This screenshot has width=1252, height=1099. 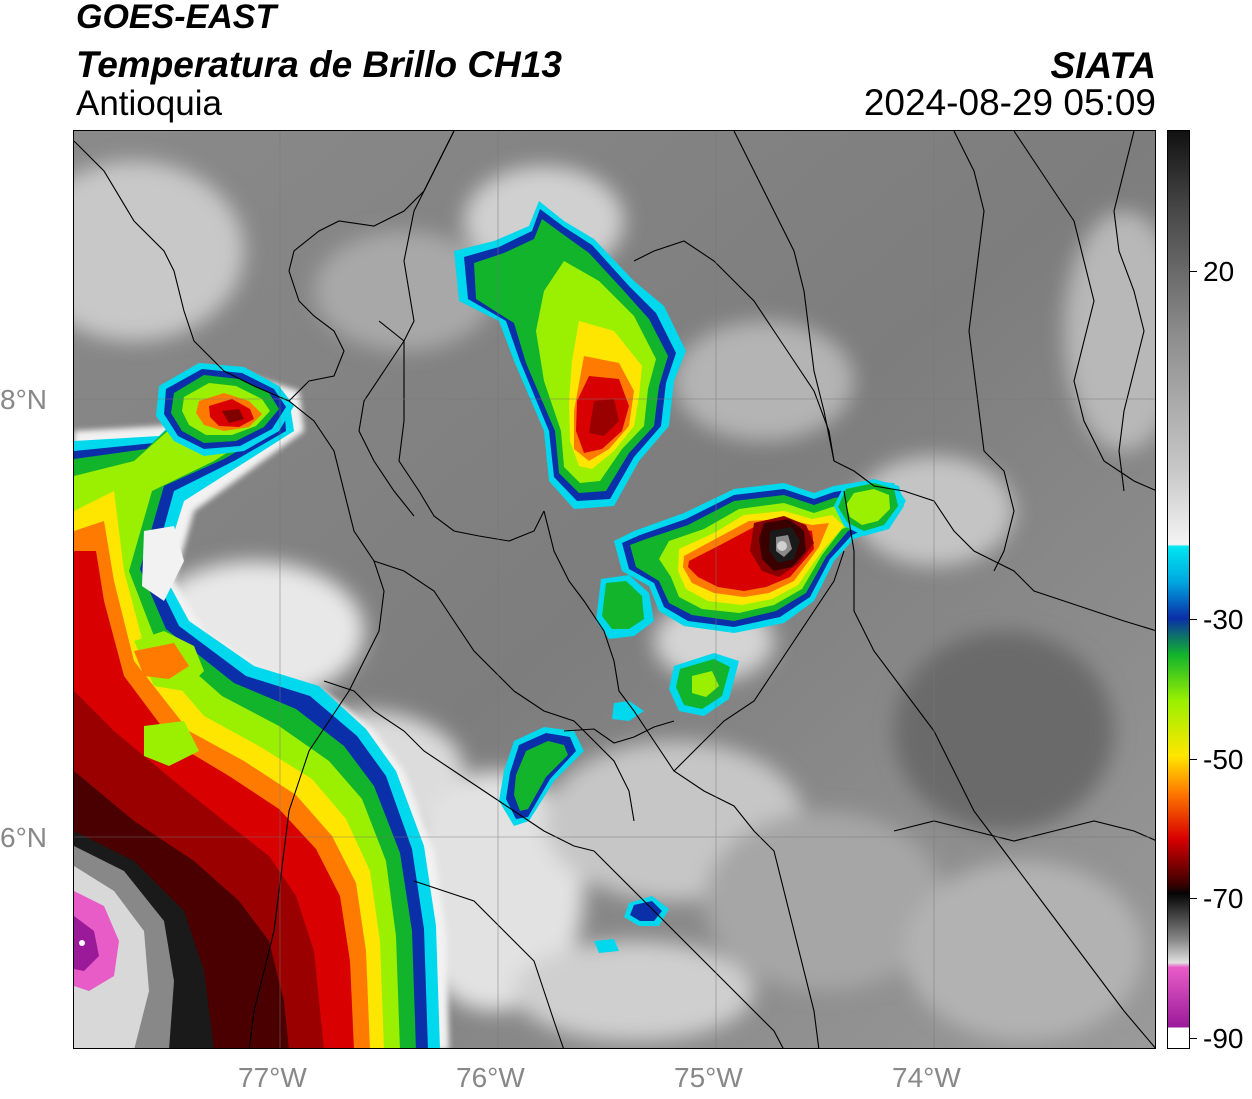 What do you see at coordinates (23, 399) in the screenshot?
I see `lat-tick-label: 8°N` at bounding box center [23, 399].